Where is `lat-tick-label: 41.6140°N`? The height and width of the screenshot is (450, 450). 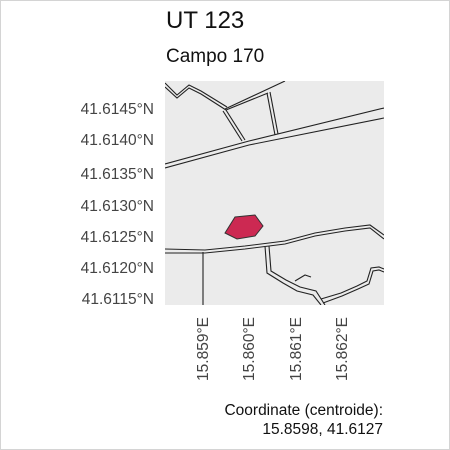
lat-tick-label: 41.6140°N is located at coordinates (117, 140).